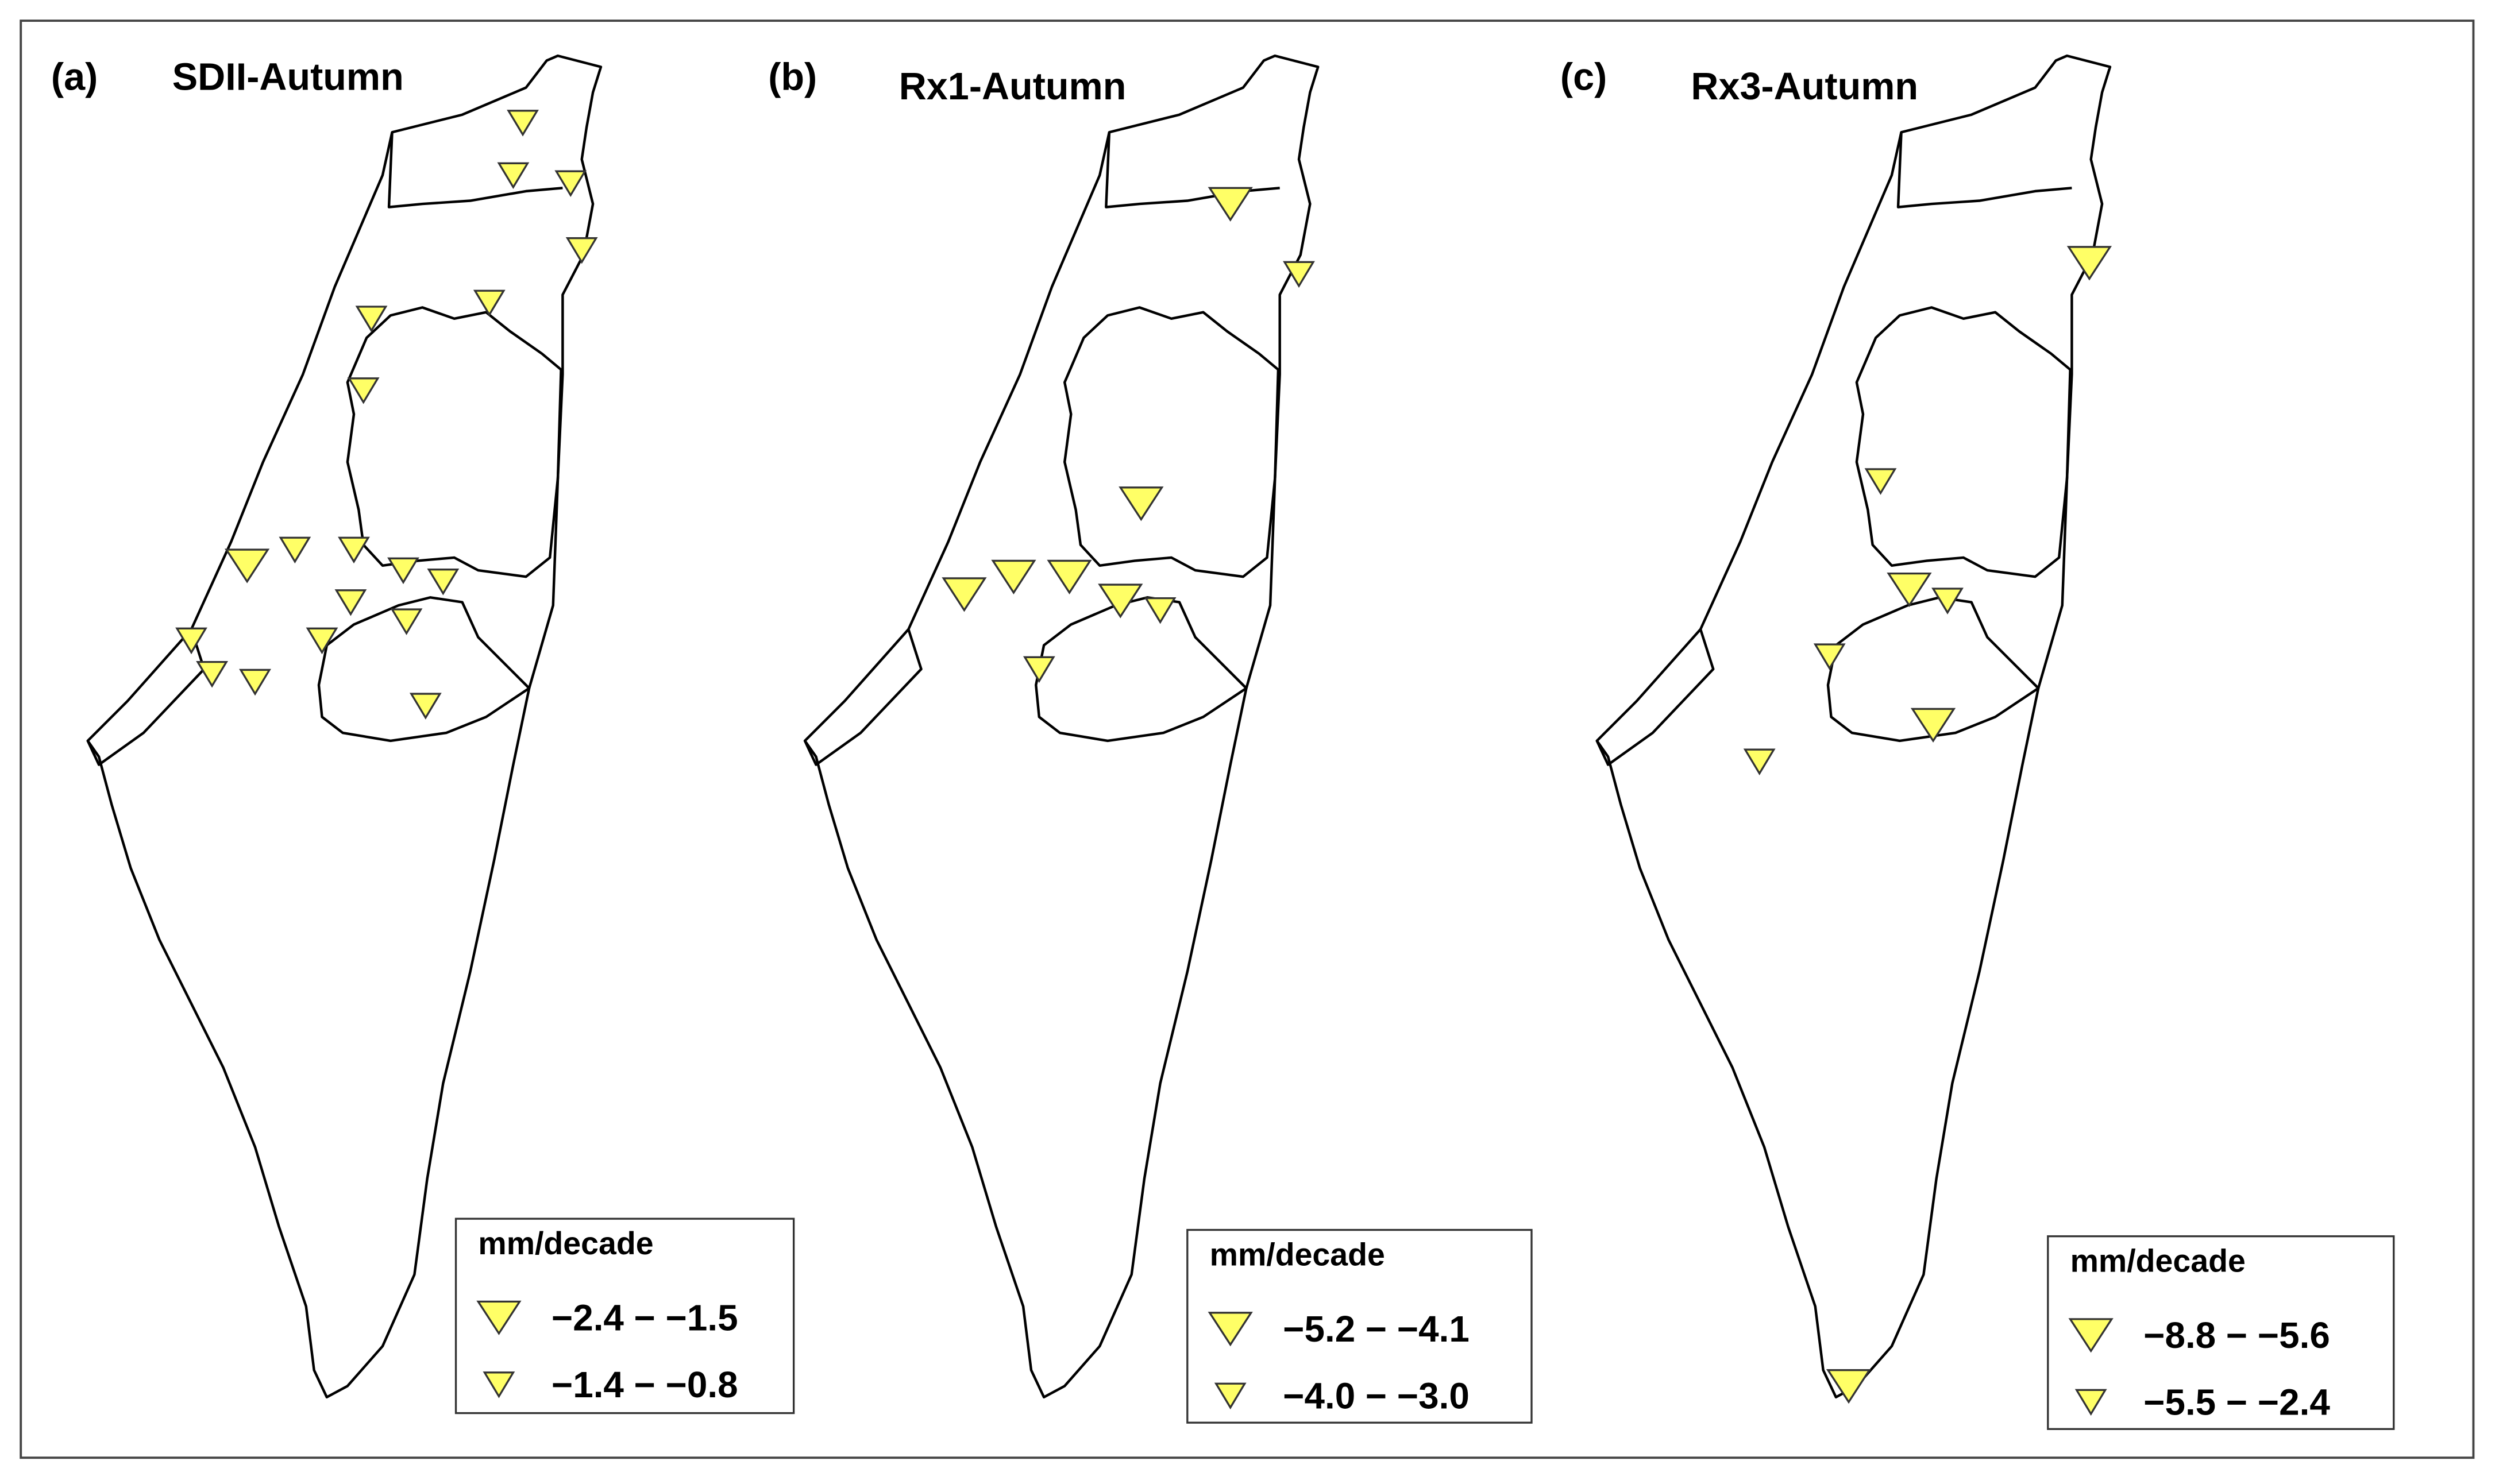 The width and height of the screenshot is (2499, 1484). What do you see at coordinates (792, 77) in the screenshot?
I see `panel-label: (b)` at bounding box center [792, 77].